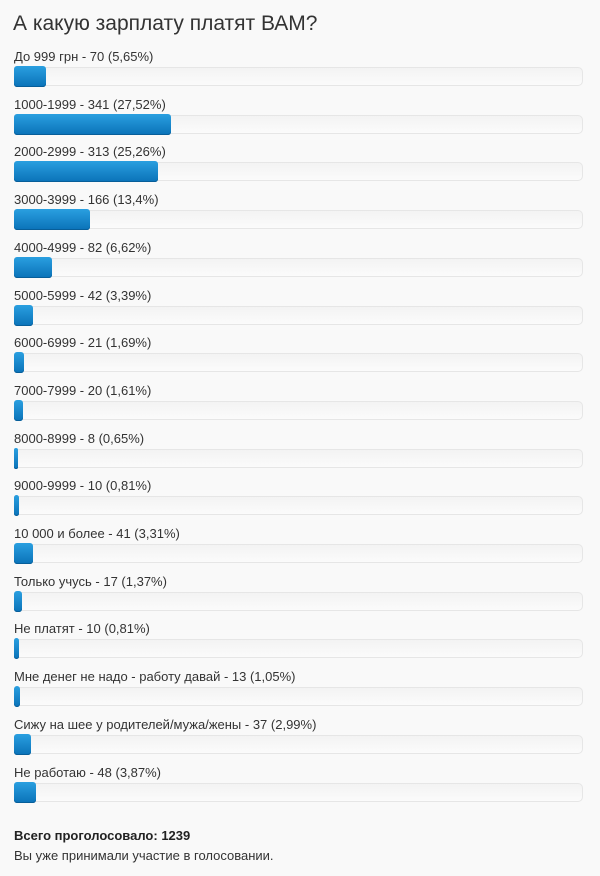 The height and width of the screenshot is (876, 600). What do you see at coordinates (88, 772) in the screenshot?
I see `option-label: Не работаю - 48 (3,87%)` at bounding box center [88, 772].